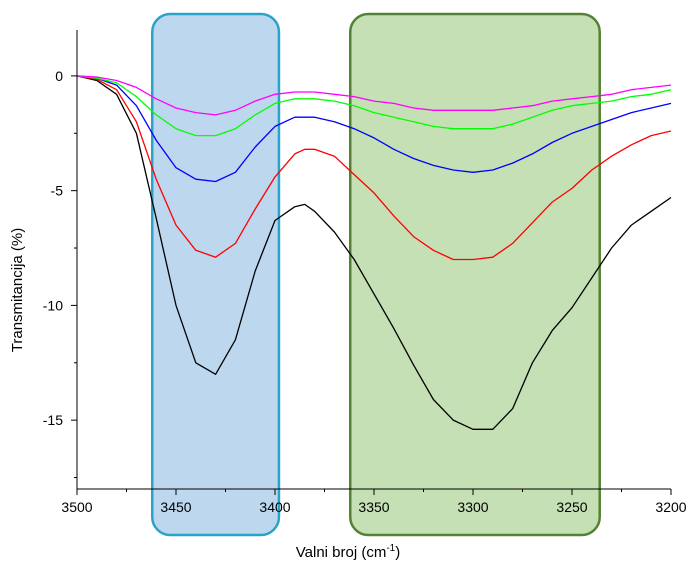 The width and height of the screenshot is (691, 571). I want to click on y-tick-label: -15, so click(53, 420).